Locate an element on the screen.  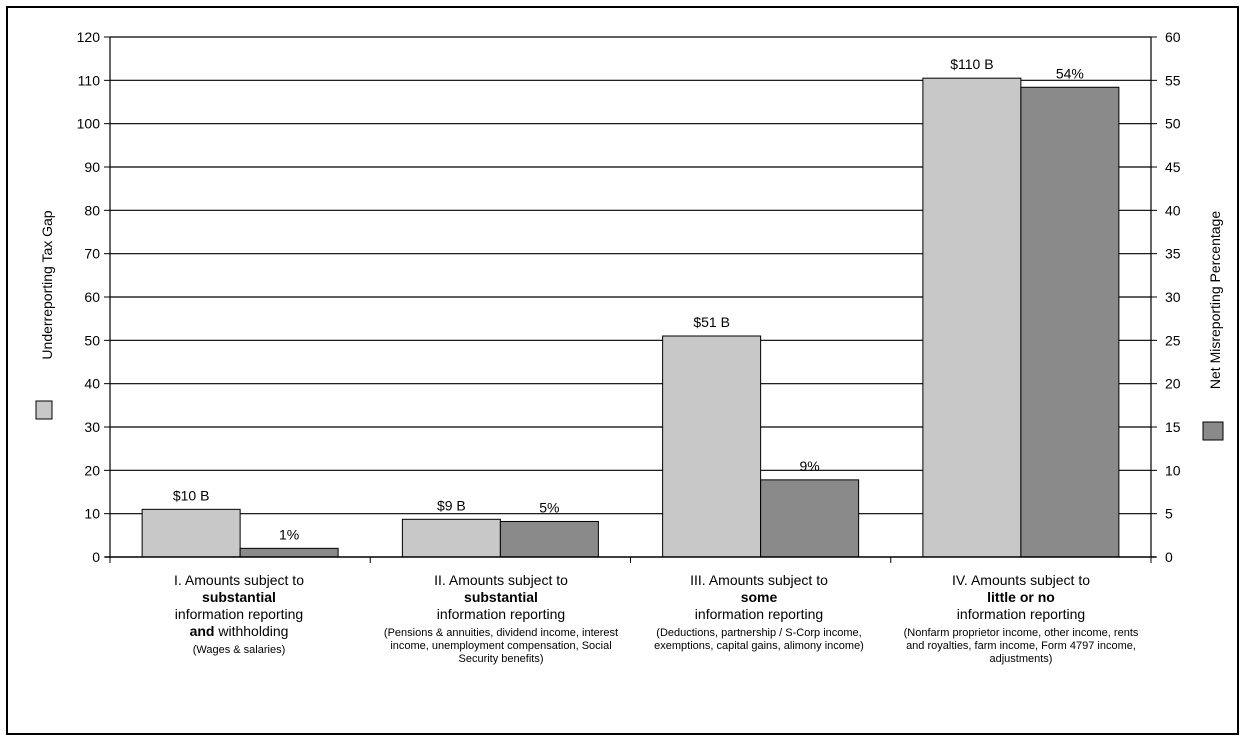
left-tick-label: 110 is located at coordinates (89, 80).